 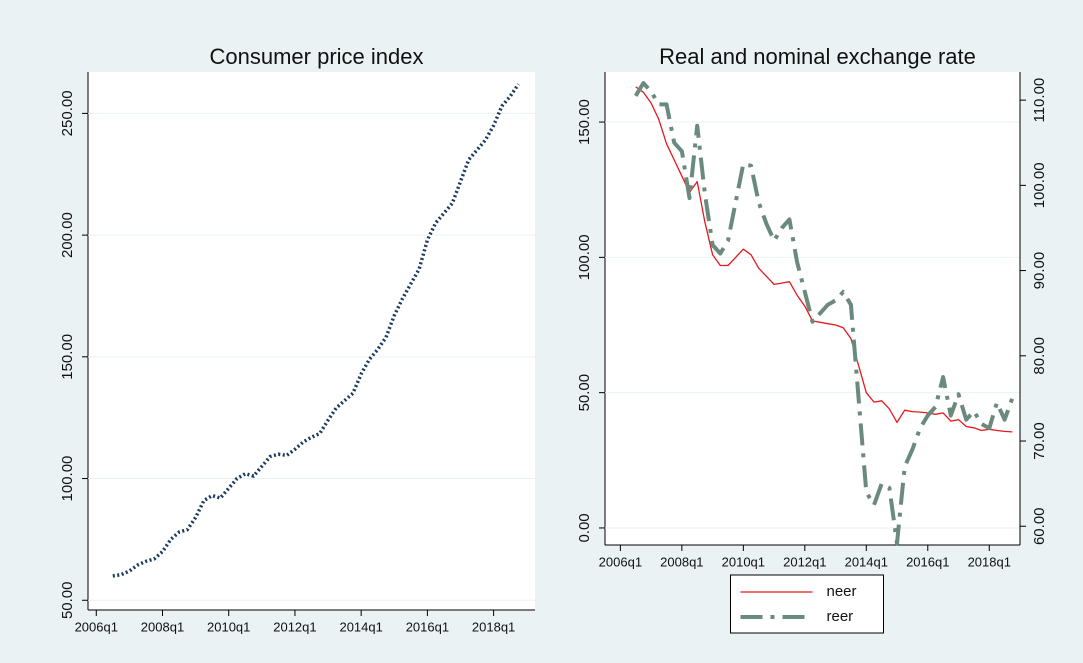 What do you see at coordinates (842, 591) in the screenshot?
I see `legend-label: neer` at bounding box center [842, 591].